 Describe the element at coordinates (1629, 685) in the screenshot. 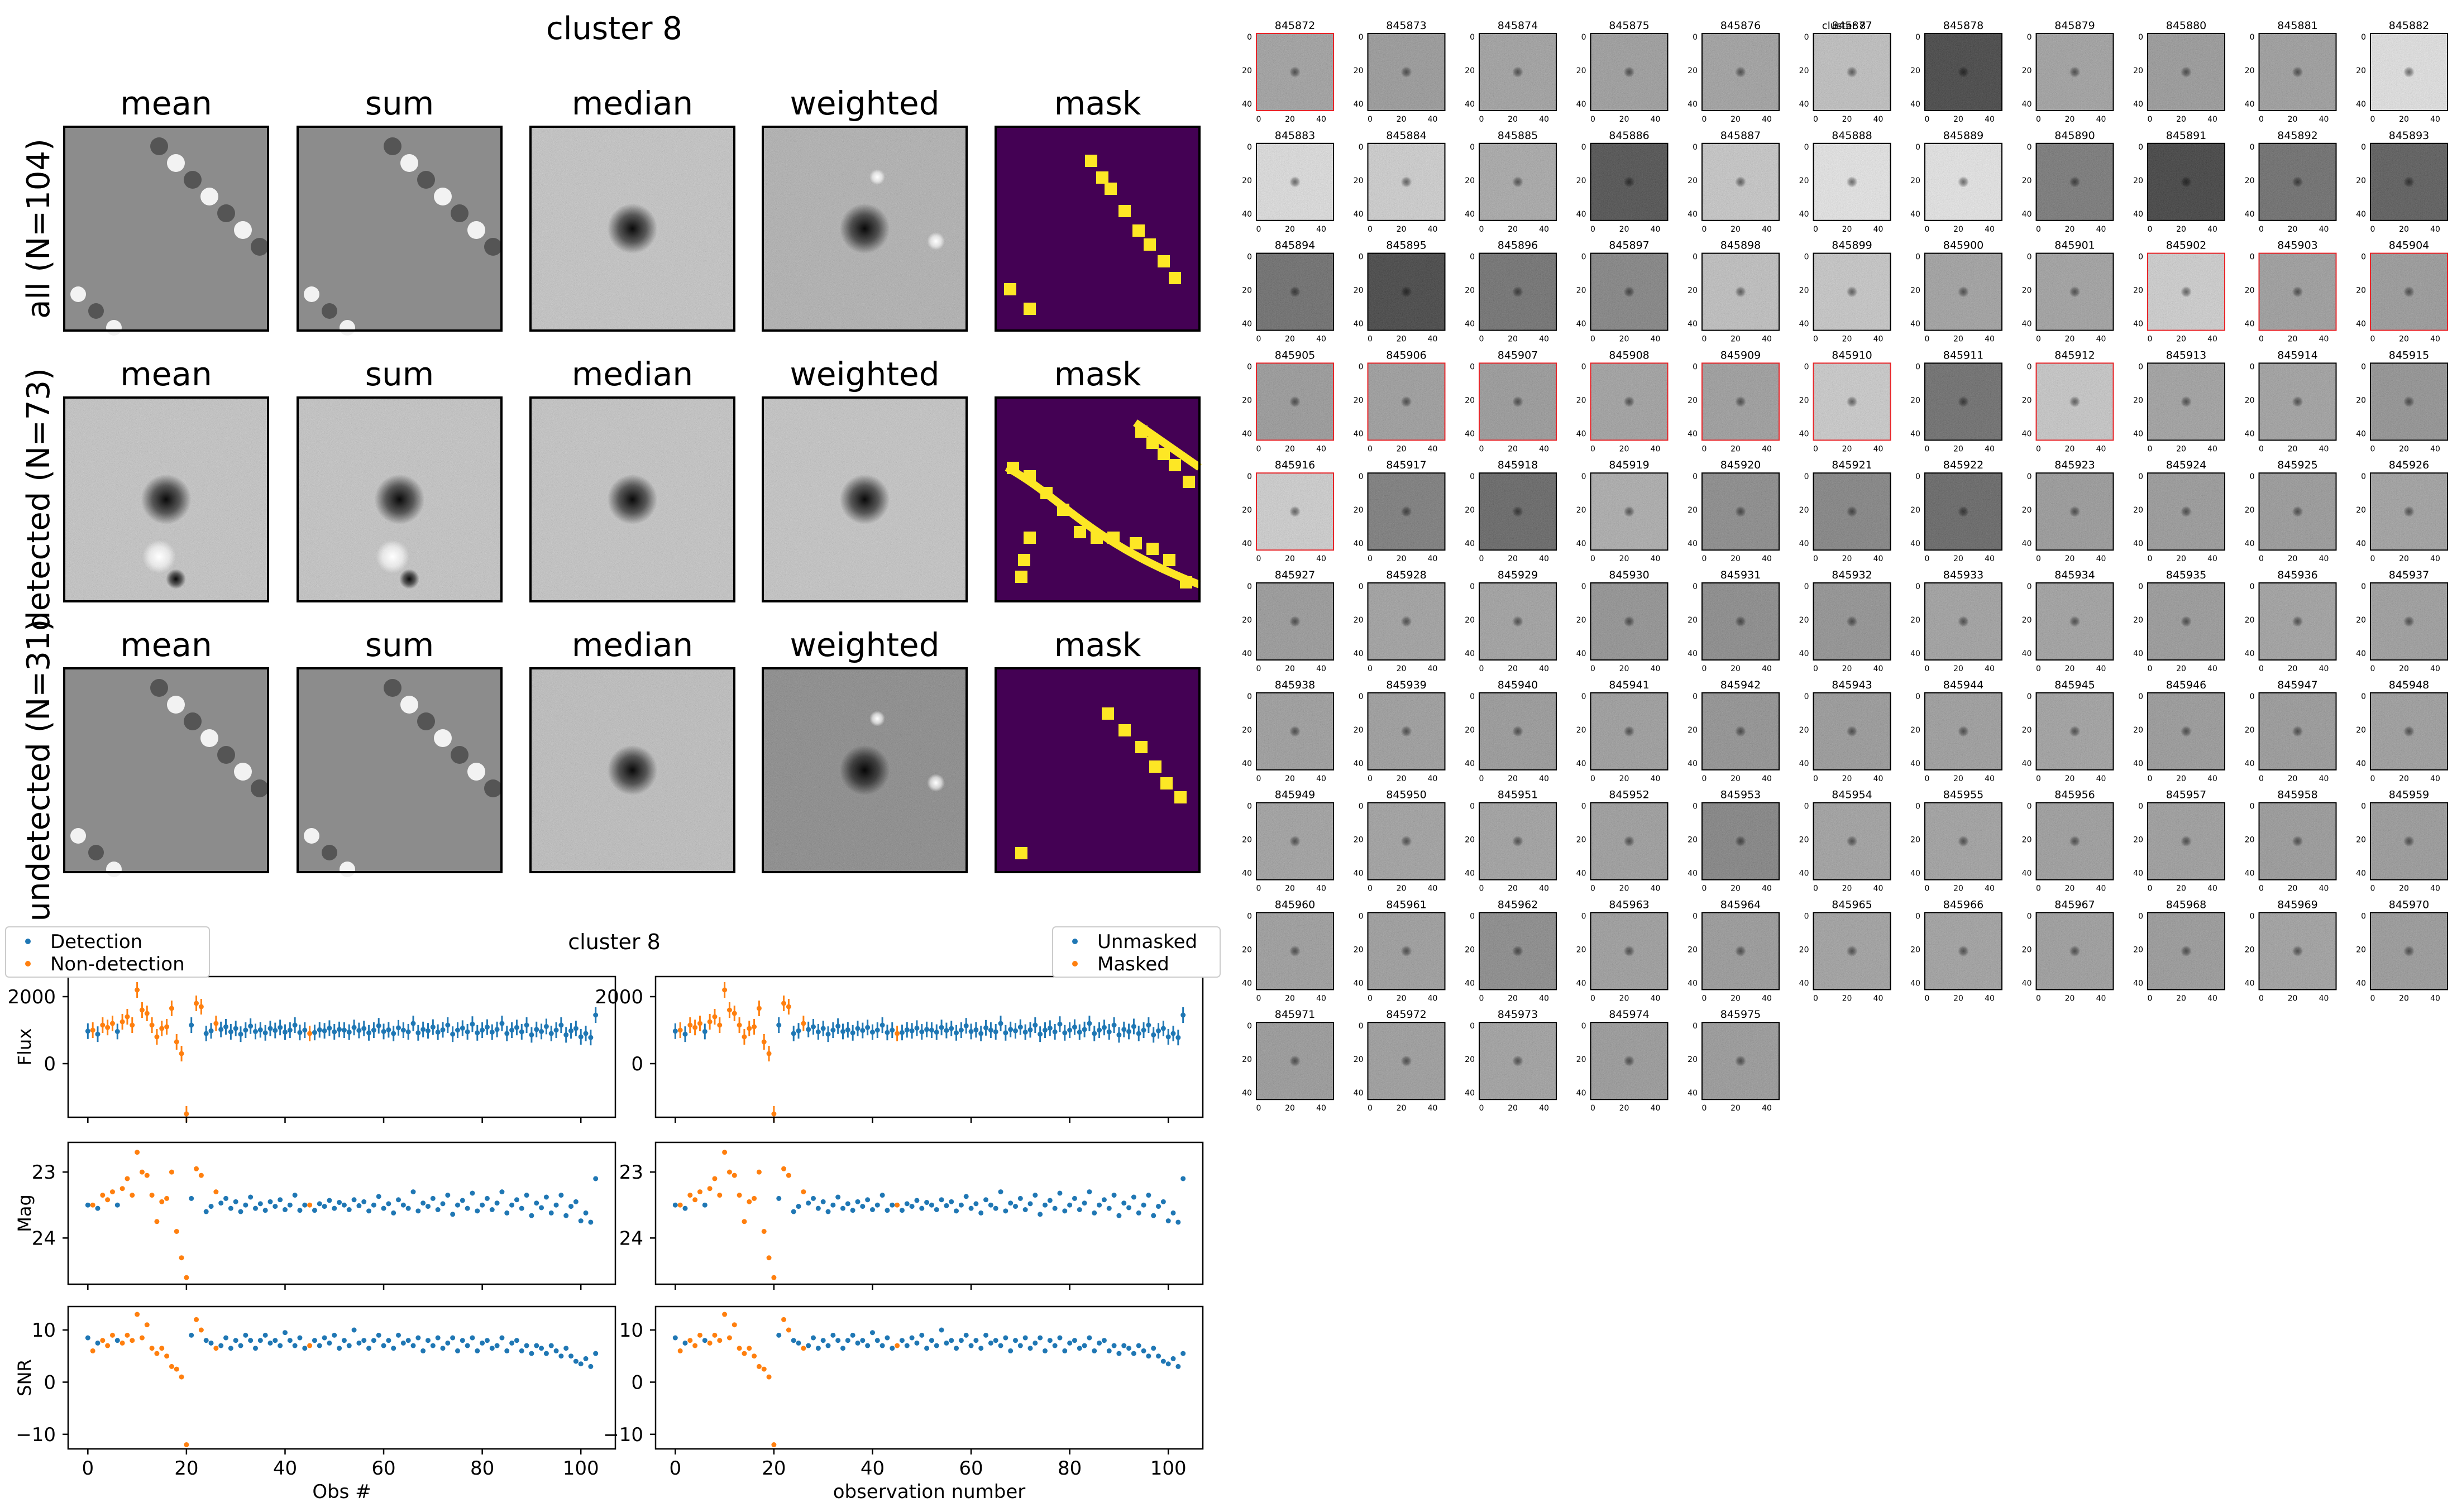

I see `cutout-id-label: 845941` at that location.